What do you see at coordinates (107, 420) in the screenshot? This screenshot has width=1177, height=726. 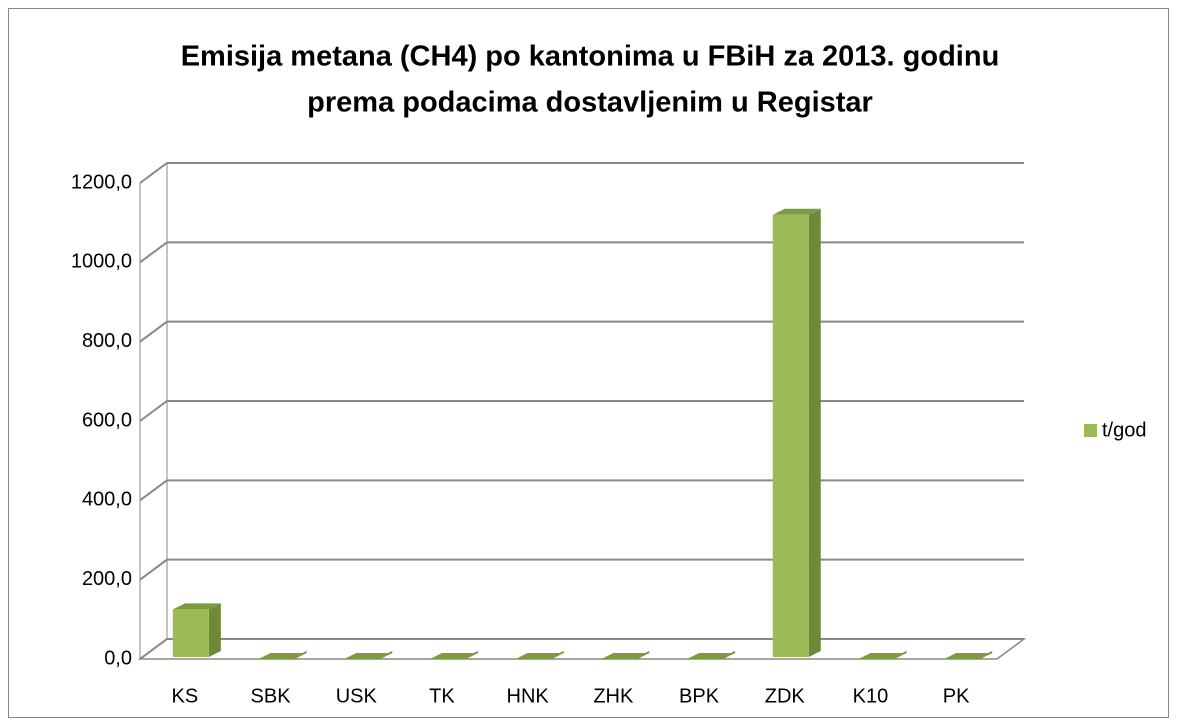 I see `y-tick-label: 600,0` at bounding box center [107, 420].